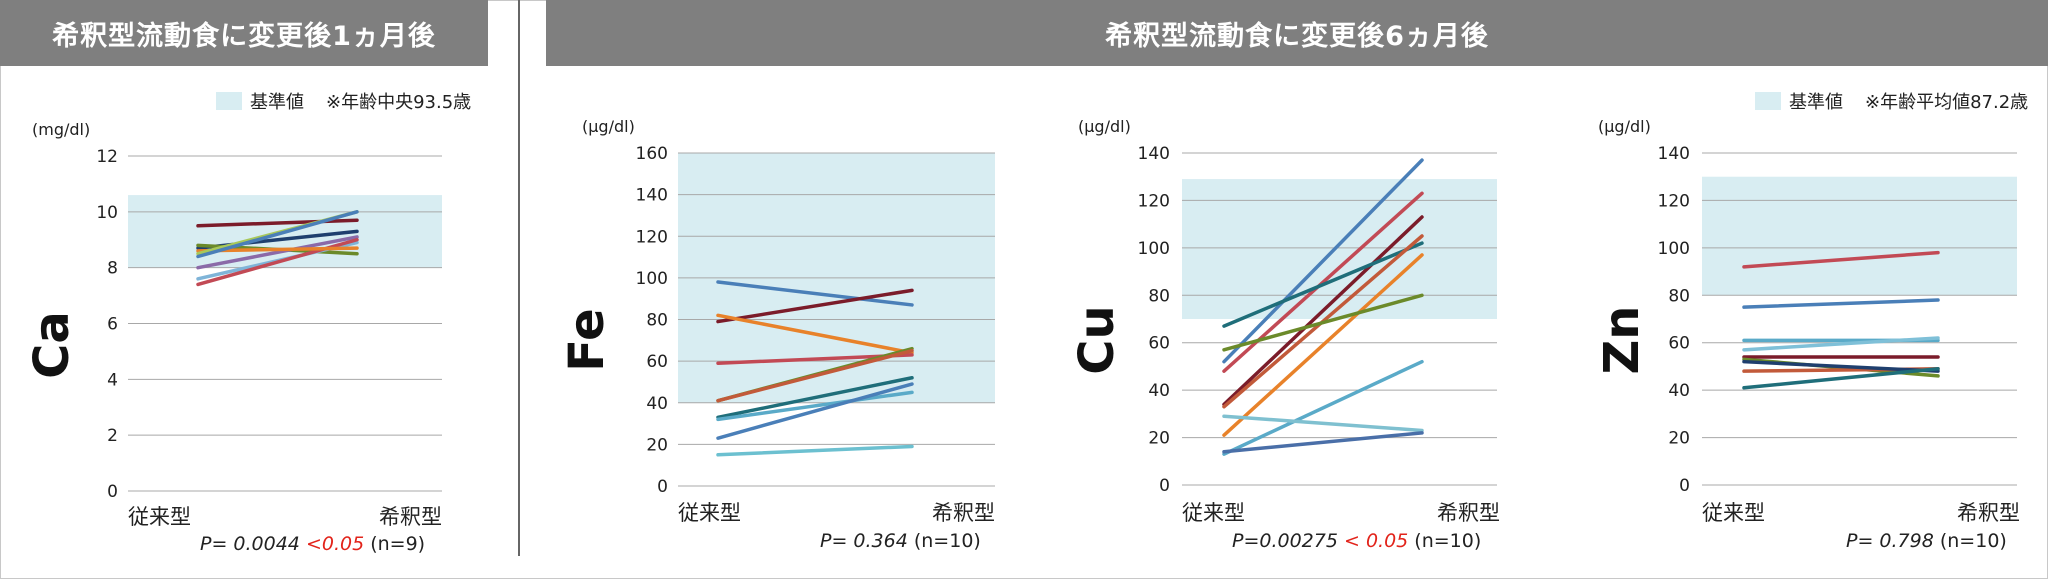 This screenshot has width=2048, height=579. What do you see at coordinates (519, 278) in the screenshot?
I see `section-divider` at bounding box center [519, 278].